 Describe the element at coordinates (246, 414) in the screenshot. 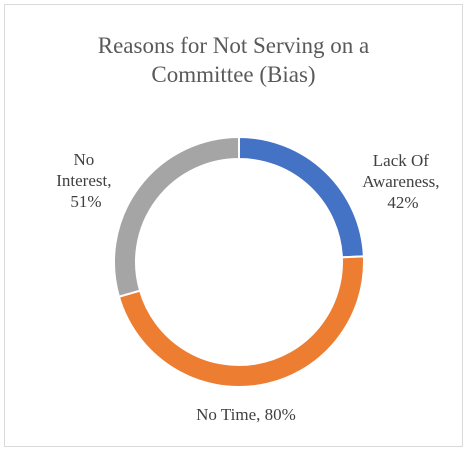

I see `data-label-no-time: No Time, 80%` at that location.